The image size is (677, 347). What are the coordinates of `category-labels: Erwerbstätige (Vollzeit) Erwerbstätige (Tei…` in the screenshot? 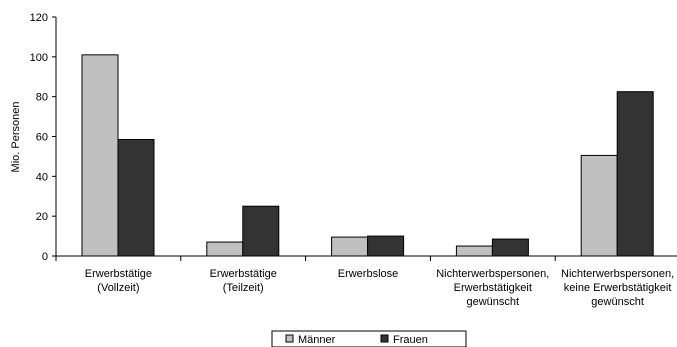 It's located at (379, 288).